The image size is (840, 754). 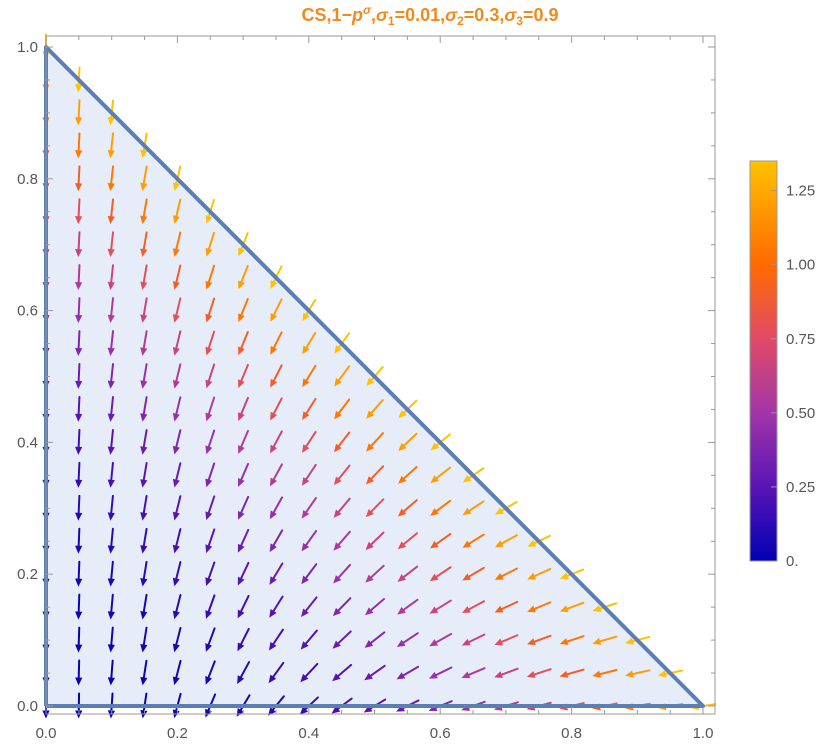 What do you see at coordinates (800, 487) in the screenshot?
I see `colorbar-tick-label: 0.25` at bounding box center [800, 487].